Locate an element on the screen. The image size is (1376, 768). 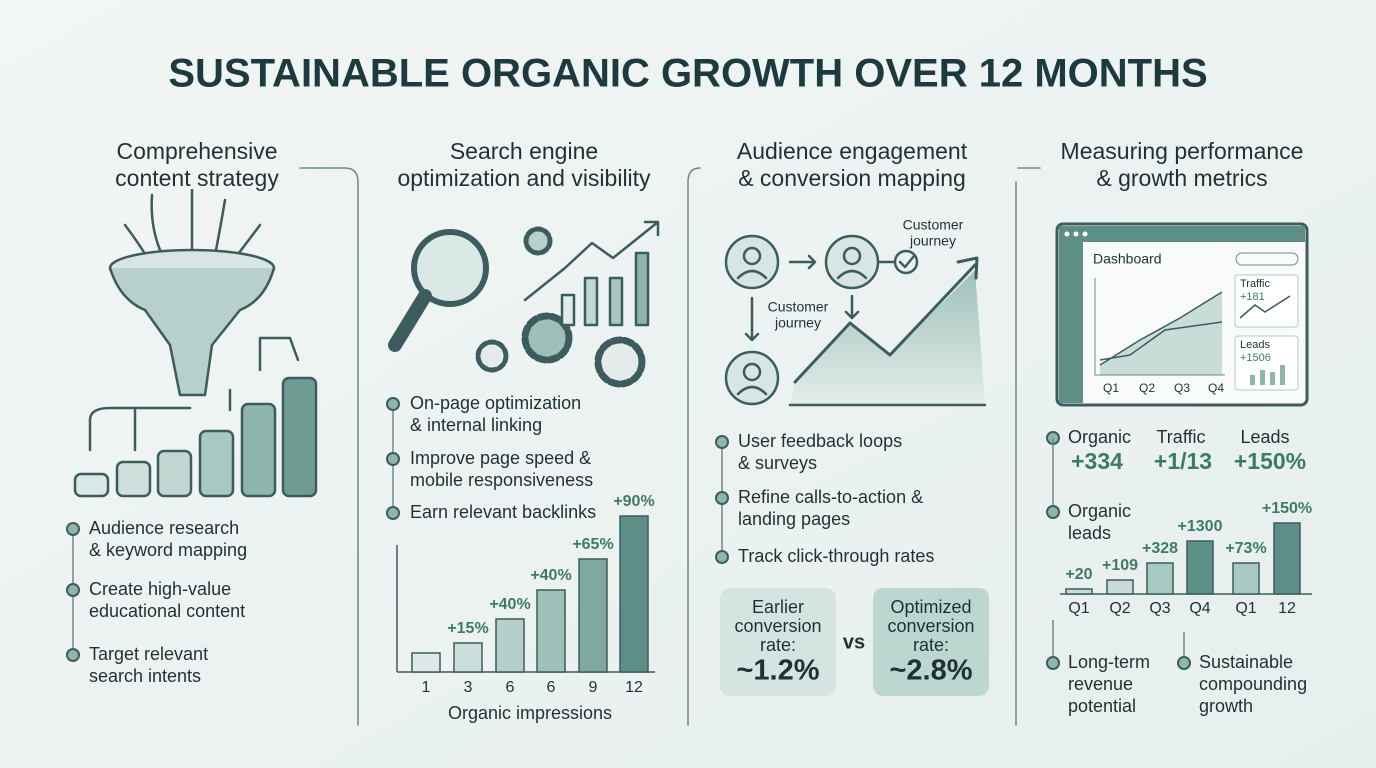
bullet-text: User feedback loops is located at coordinates (820, 441).